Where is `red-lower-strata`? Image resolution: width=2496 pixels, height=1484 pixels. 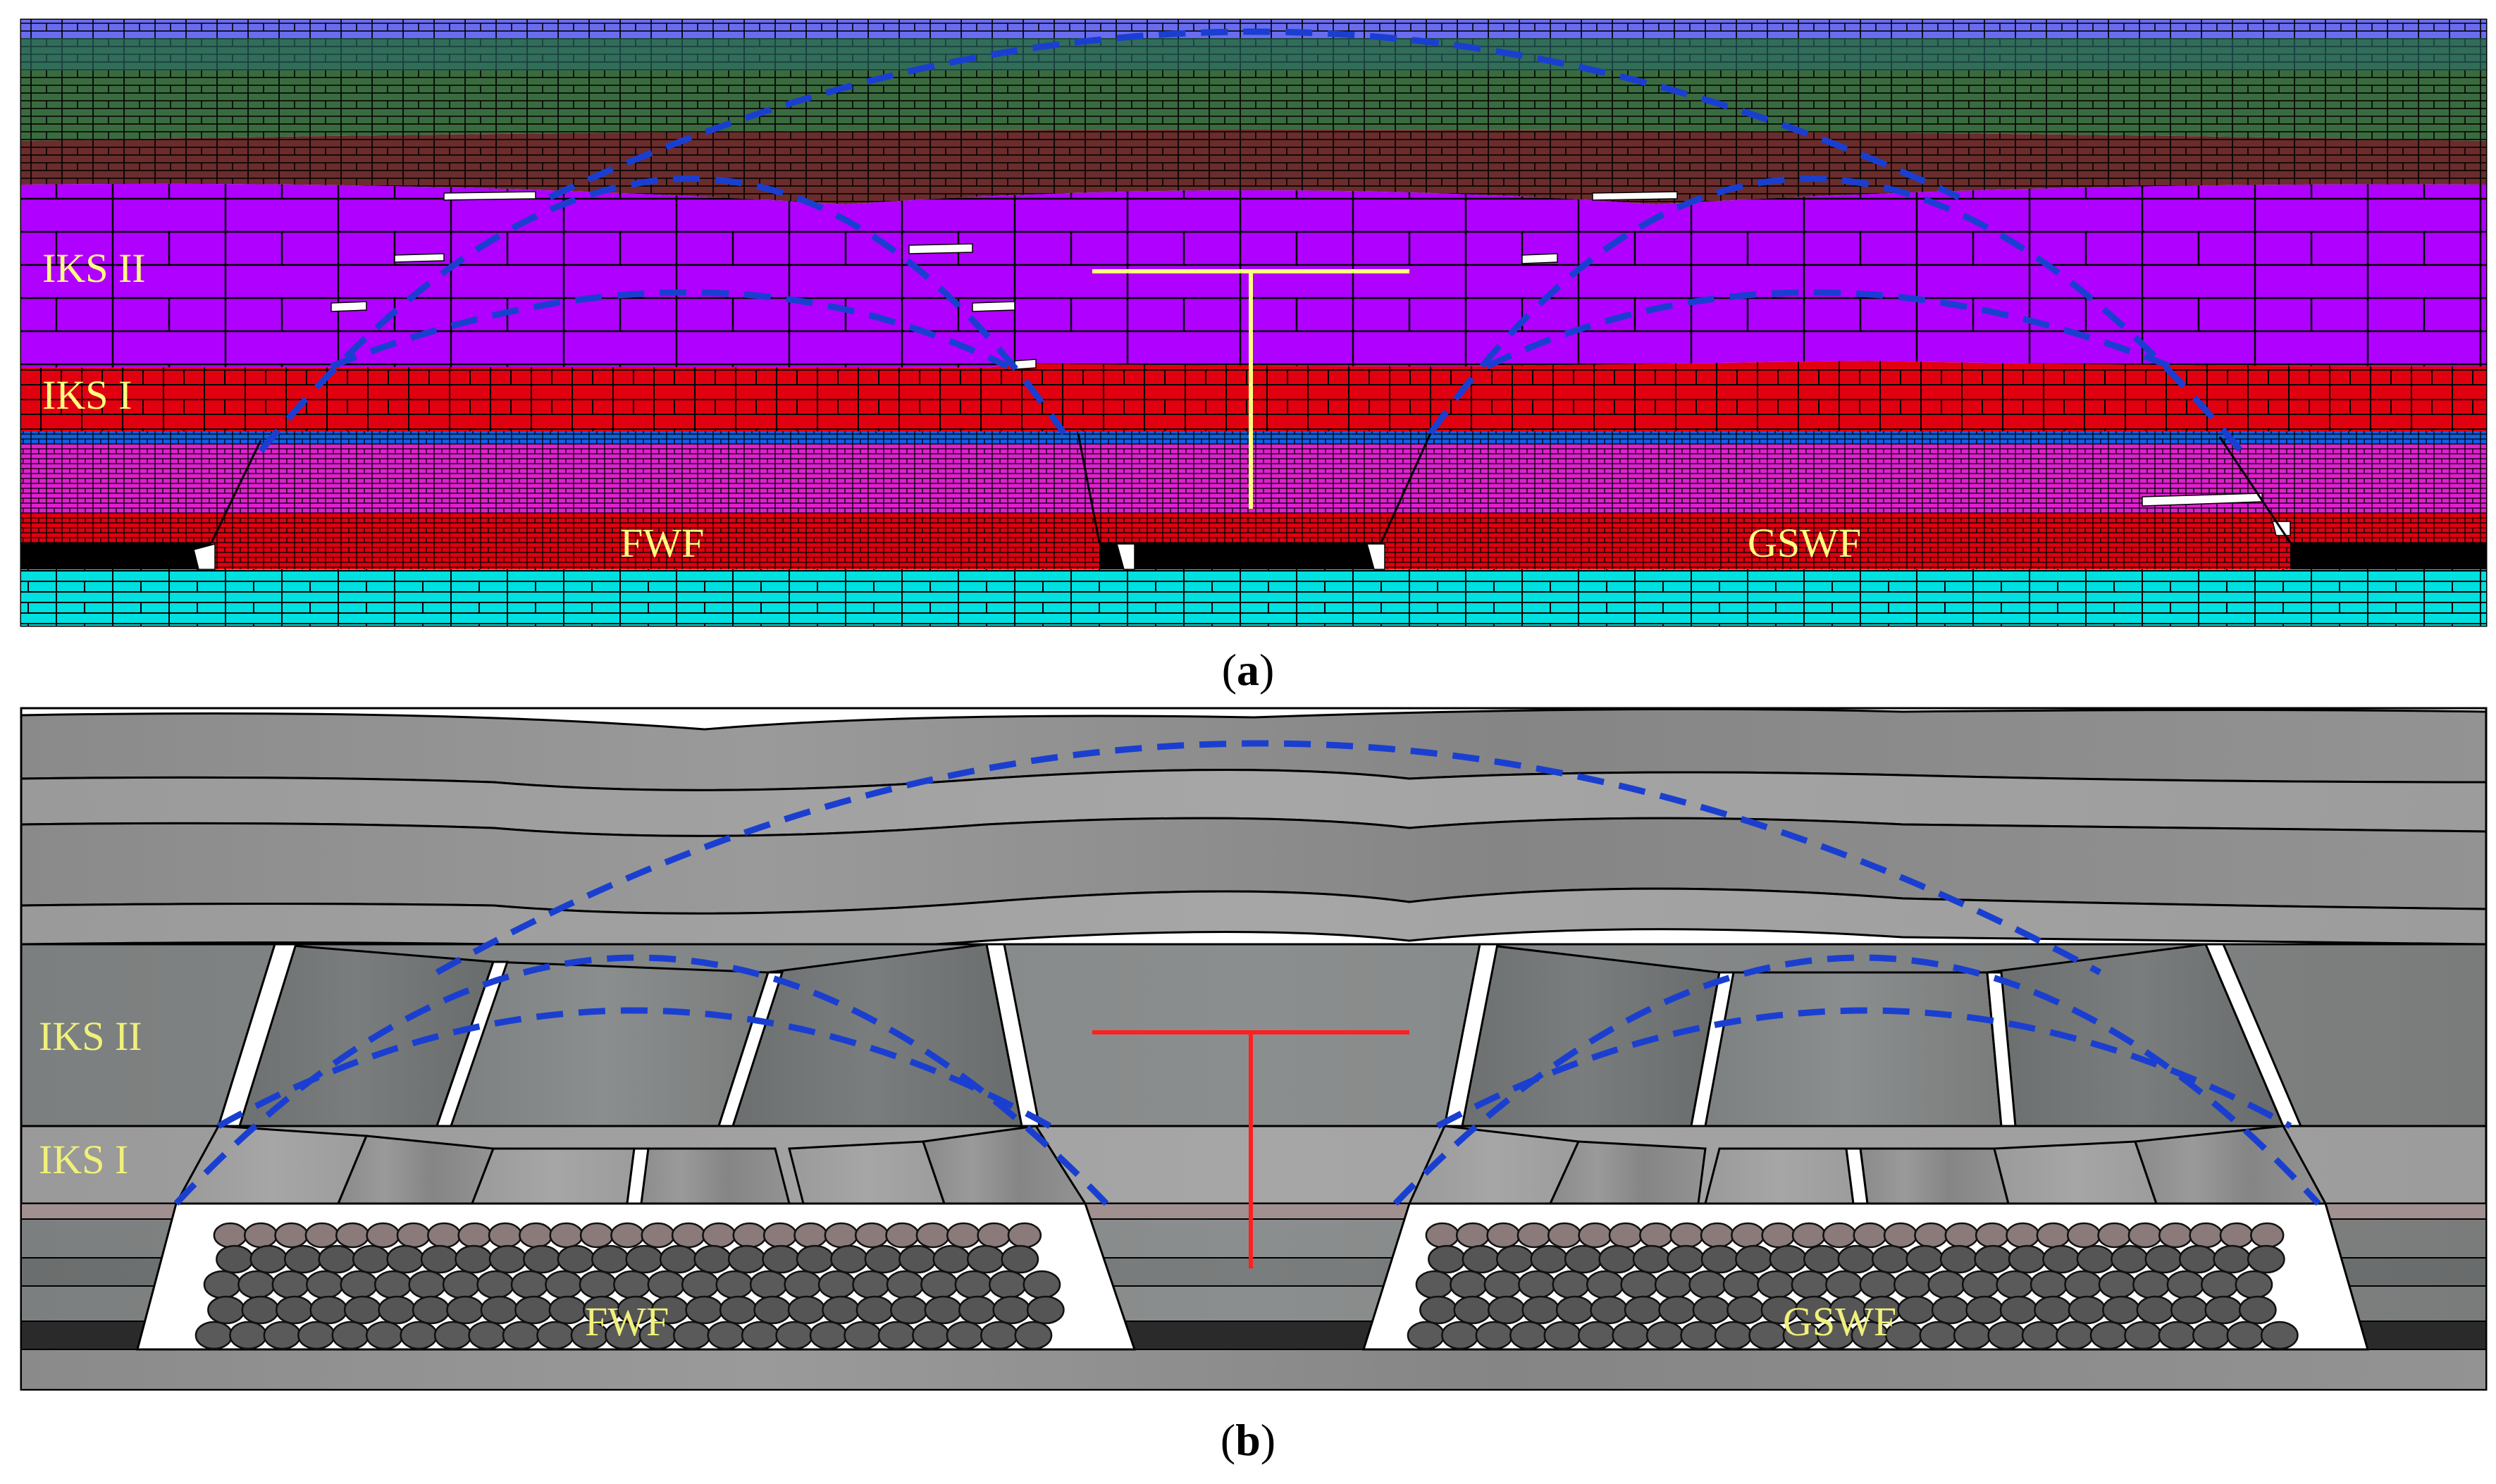 red-lower-strata is located at coordinates (1253, 528).